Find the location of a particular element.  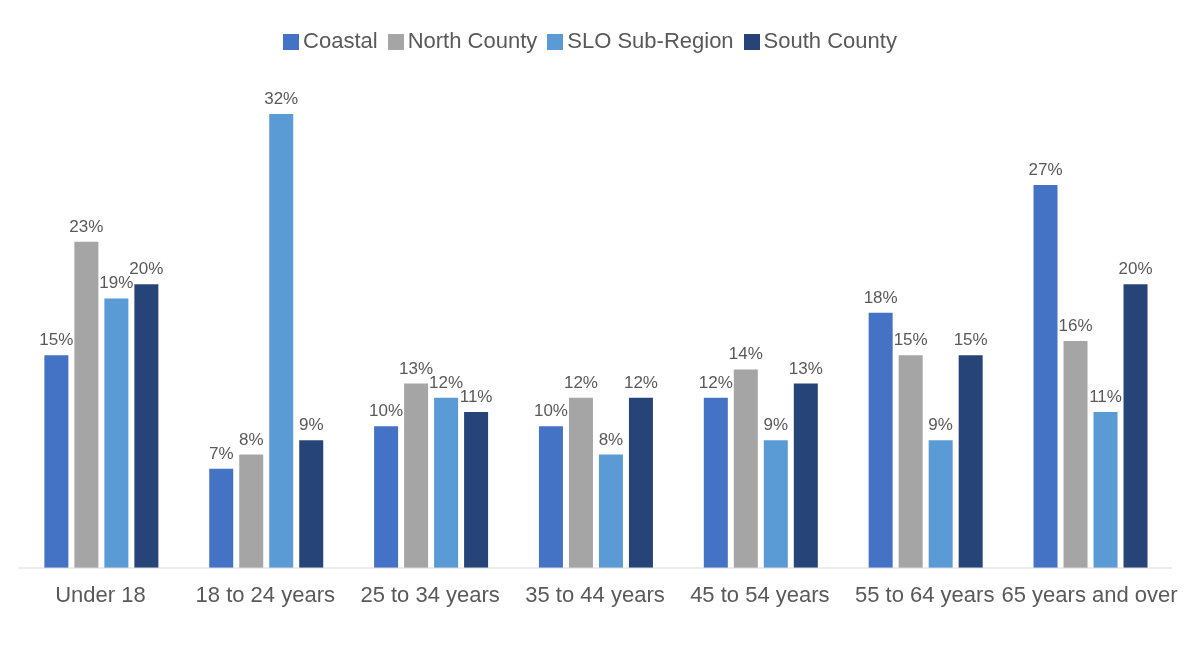

data-label: 11% is located at coordinates (1105, 396).